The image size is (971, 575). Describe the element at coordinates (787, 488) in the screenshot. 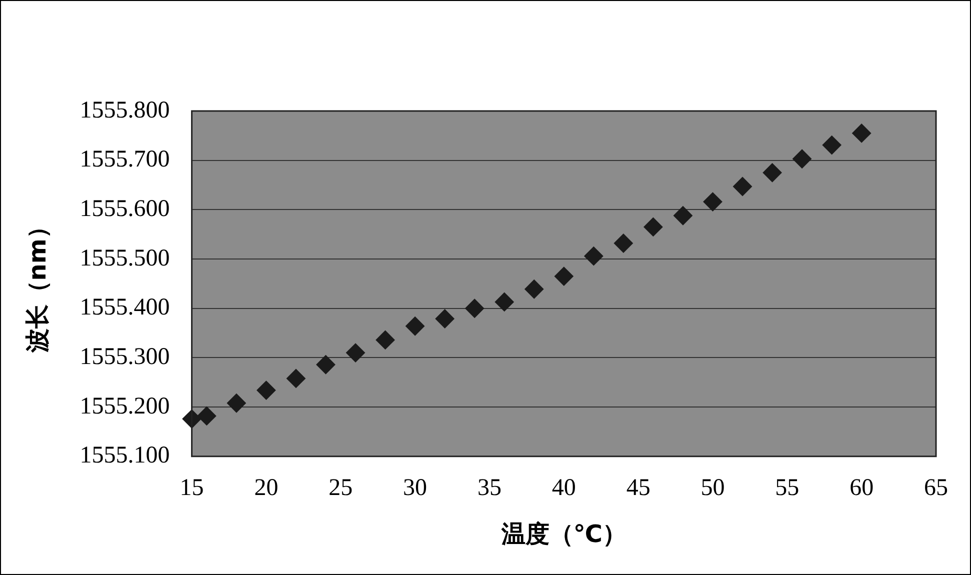

I see `x-tick-label: 55` at that location.